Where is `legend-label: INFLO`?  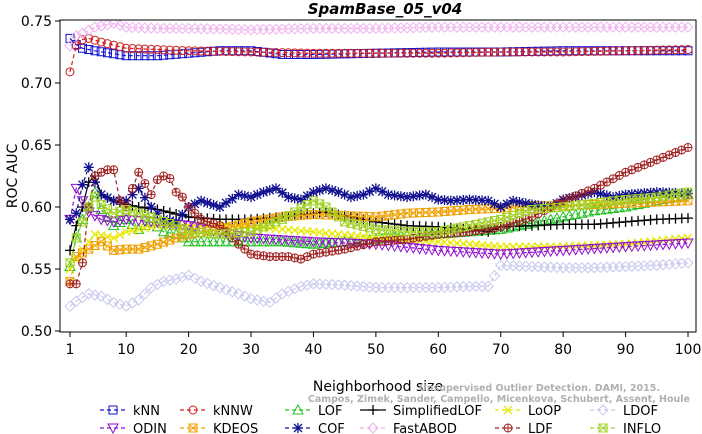 legend-label: INFLO is located at coordinates (642, 428).